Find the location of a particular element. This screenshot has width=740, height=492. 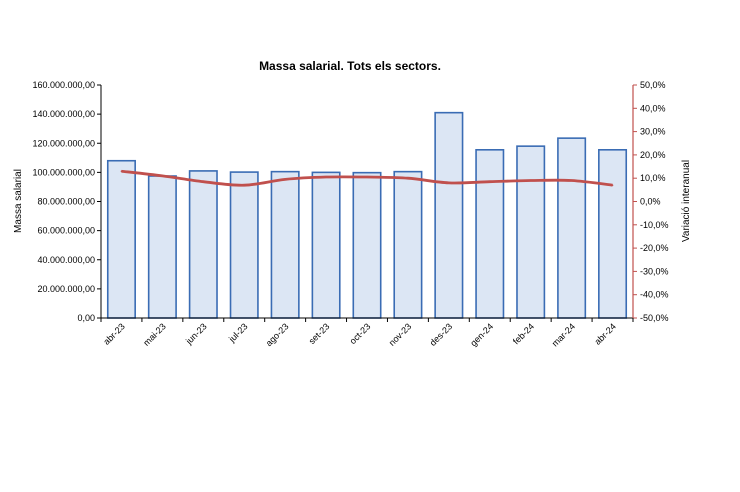

y-tick-label-right: 20,0% is located at coordinates (653, 155).